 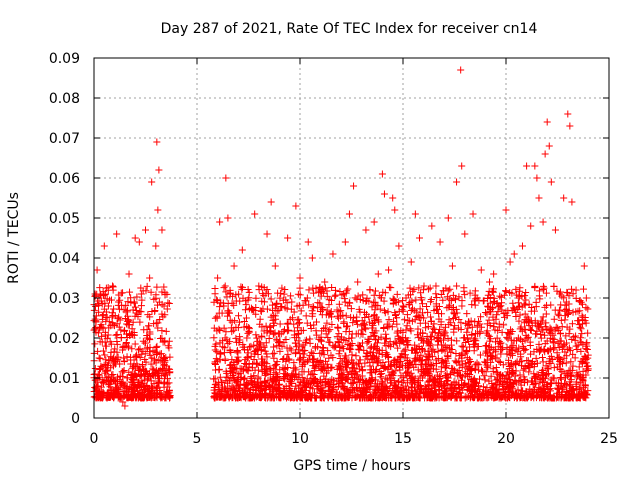 I want to click on y-tick-label: 0.06, so click(x=64, y=179).